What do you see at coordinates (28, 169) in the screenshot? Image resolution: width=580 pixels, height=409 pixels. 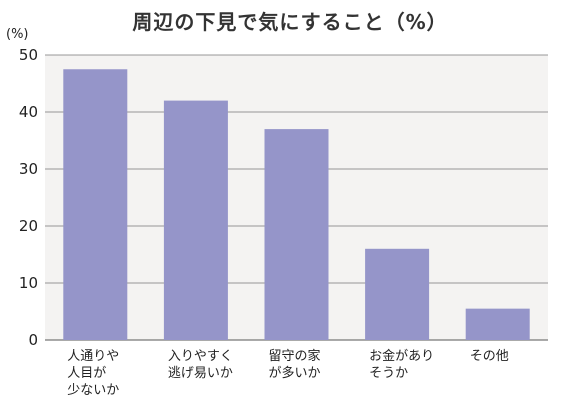 I see `y-tick-label: 30` at bounding box center [28, 169].